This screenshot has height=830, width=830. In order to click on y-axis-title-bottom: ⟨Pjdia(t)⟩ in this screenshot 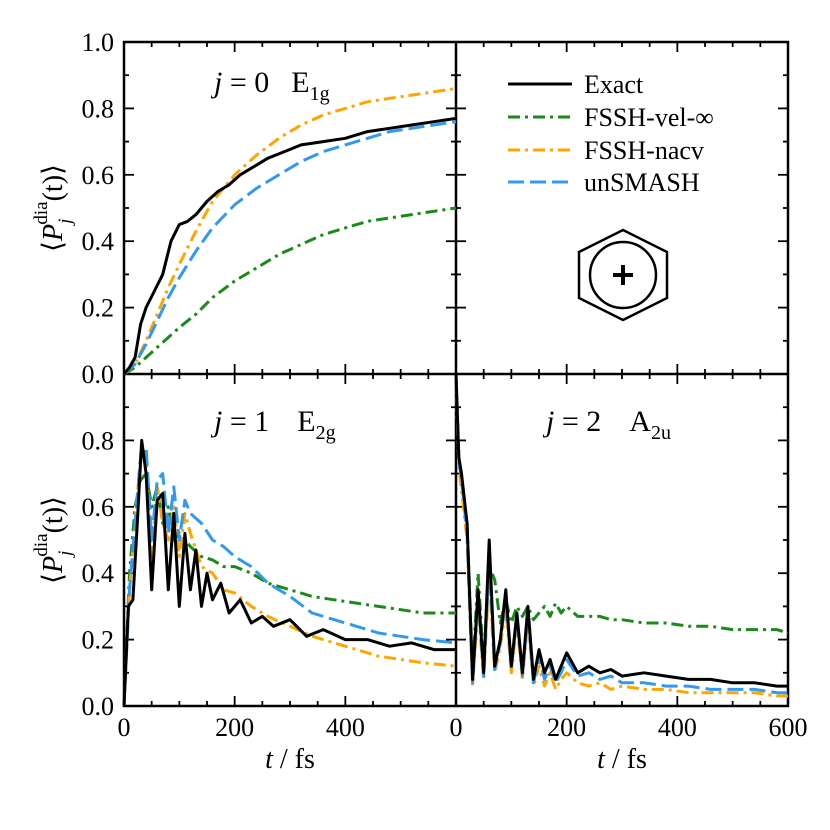, I will do `click(53, 540)`.